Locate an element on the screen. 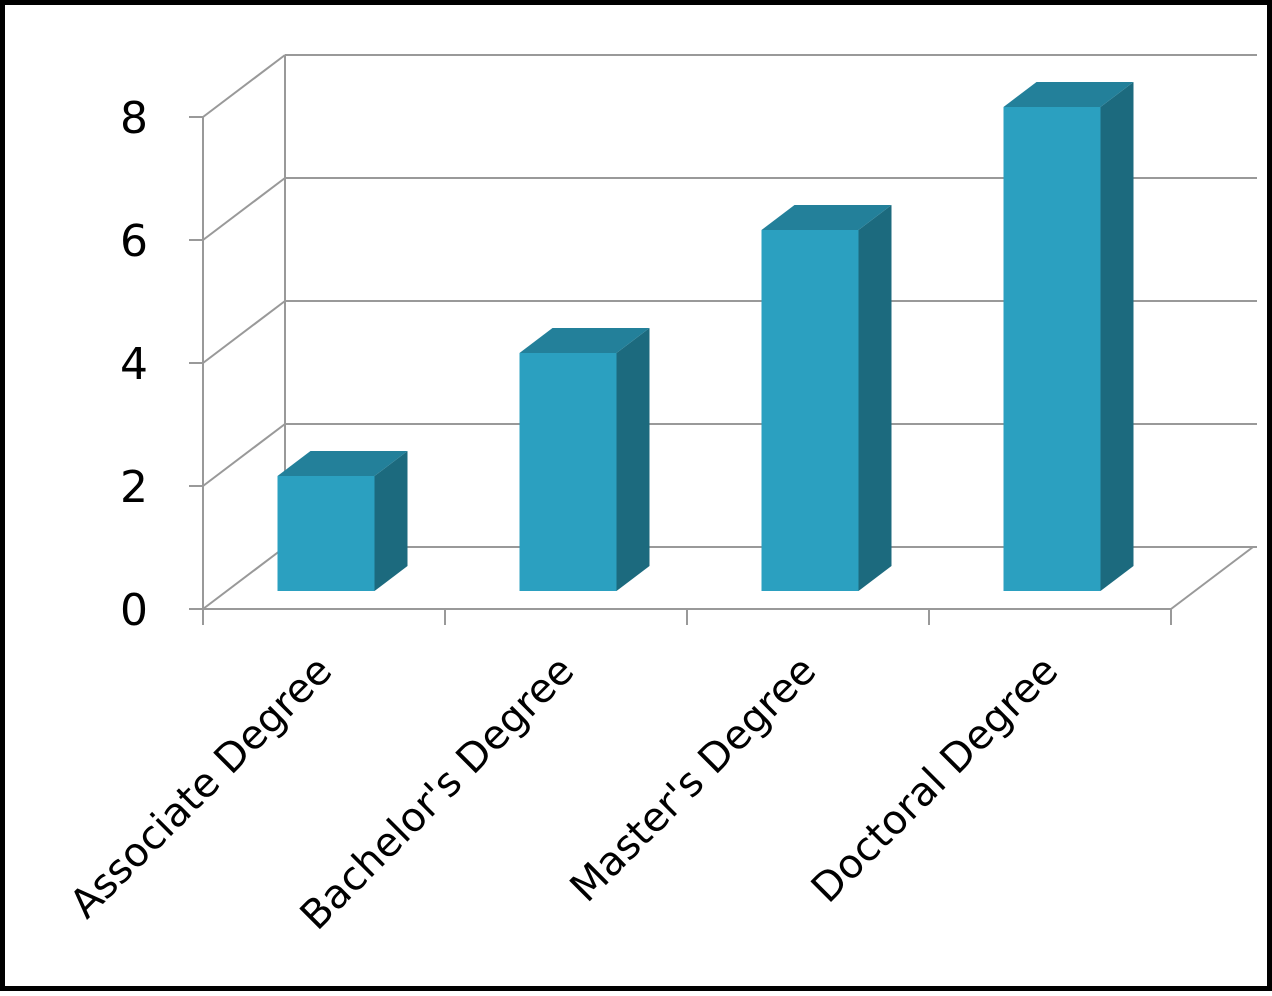 This screenshot has width=1272, height=996. y-tick-label: 4 is located at coordinates (134, 364).